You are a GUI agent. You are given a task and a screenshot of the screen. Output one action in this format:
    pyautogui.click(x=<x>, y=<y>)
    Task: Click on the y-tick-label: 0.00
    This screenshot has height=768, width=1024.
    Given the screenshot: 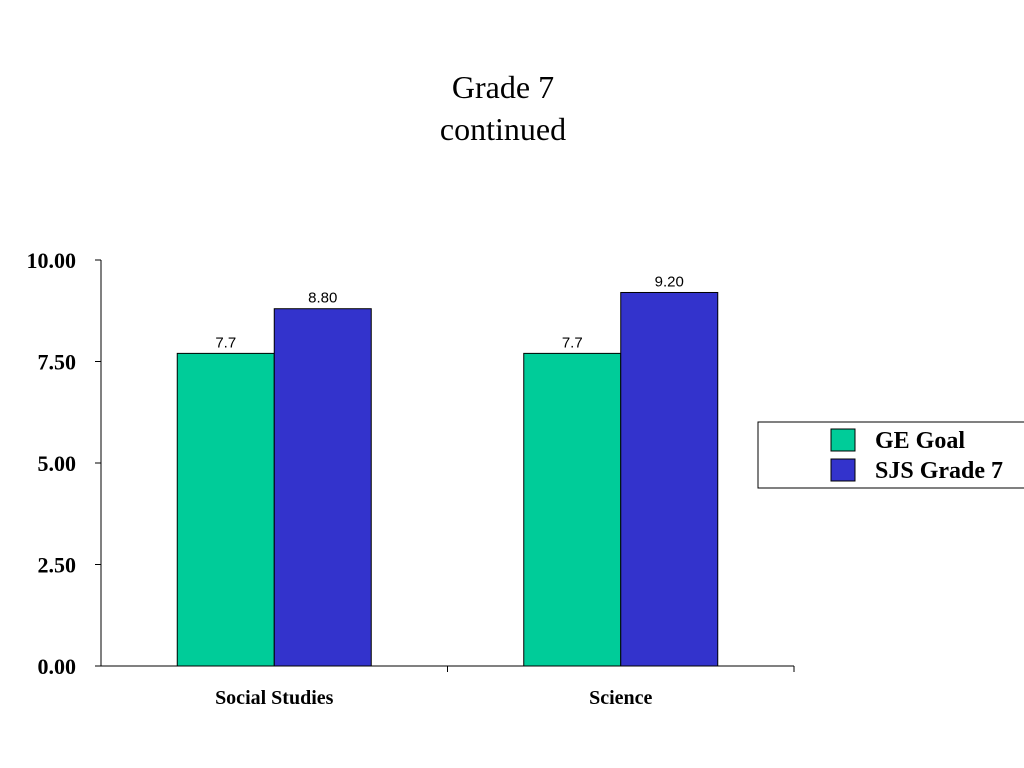 What is the action you would take?
    pyautogui.click(x=57, y=666)
    